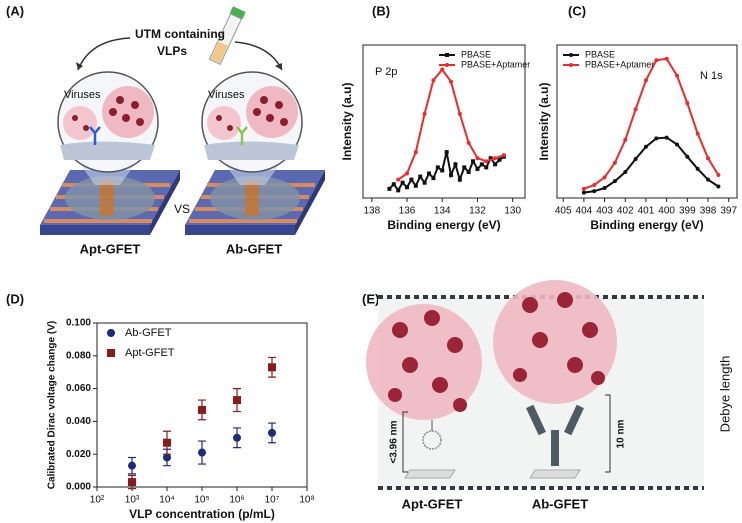 The width and height of the screenshot is (742, 523). What do you see at coordinates (78, 388) in the screenshot?
I see `y-tick-label: 0.060` at bounding box center [78, 388].